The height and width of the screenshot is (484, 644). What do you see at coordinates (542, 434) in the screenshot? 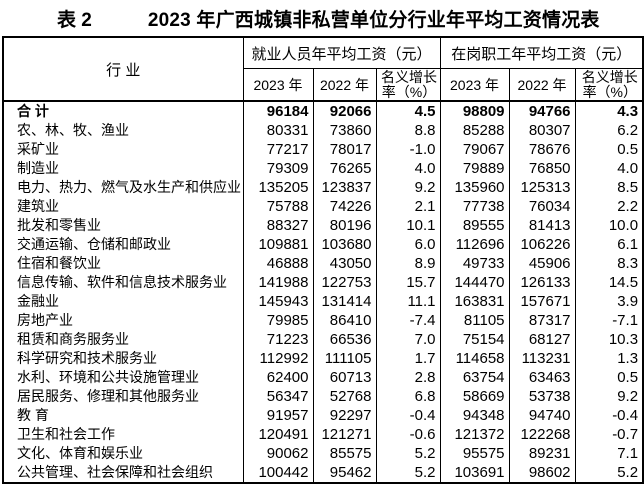
I see `onpost-2022-cell: 122268` at bounding box center [542, 434].